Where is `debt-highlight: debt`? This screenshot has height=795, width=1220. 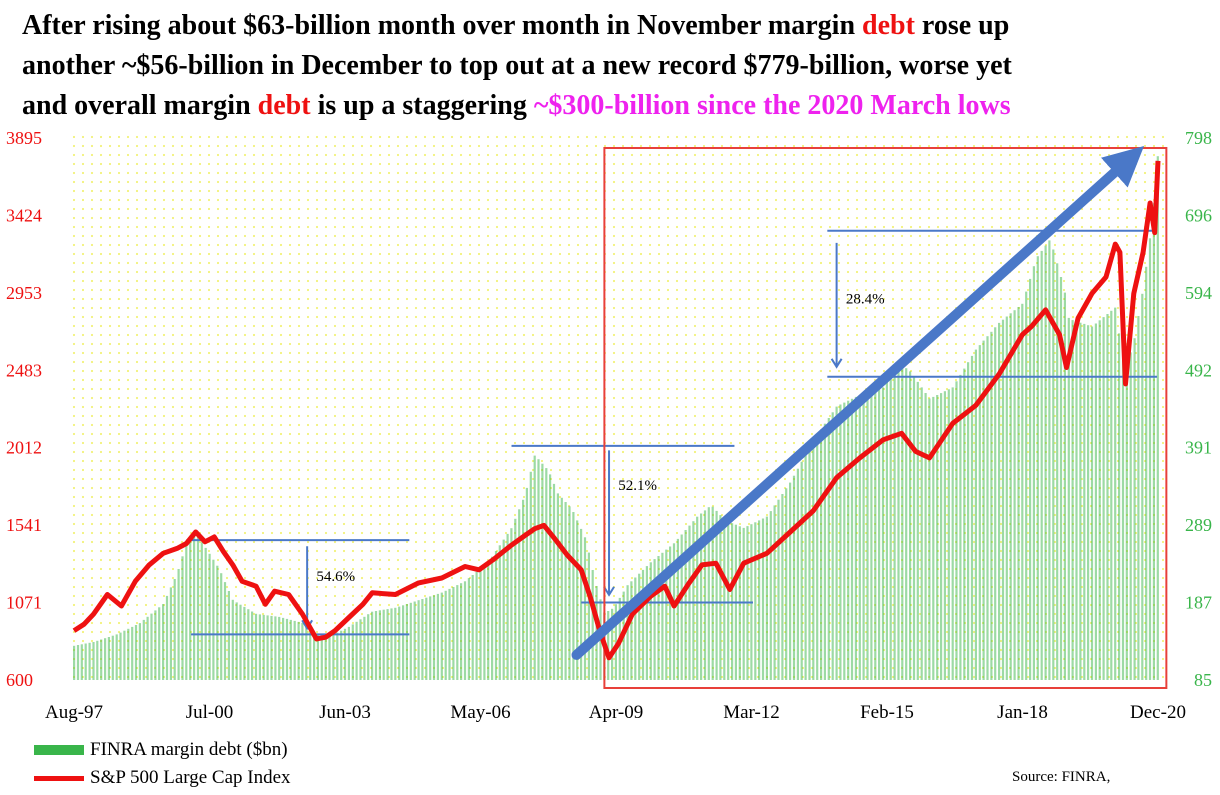
debt-highlight: debt is located at coordinates (284, 105).